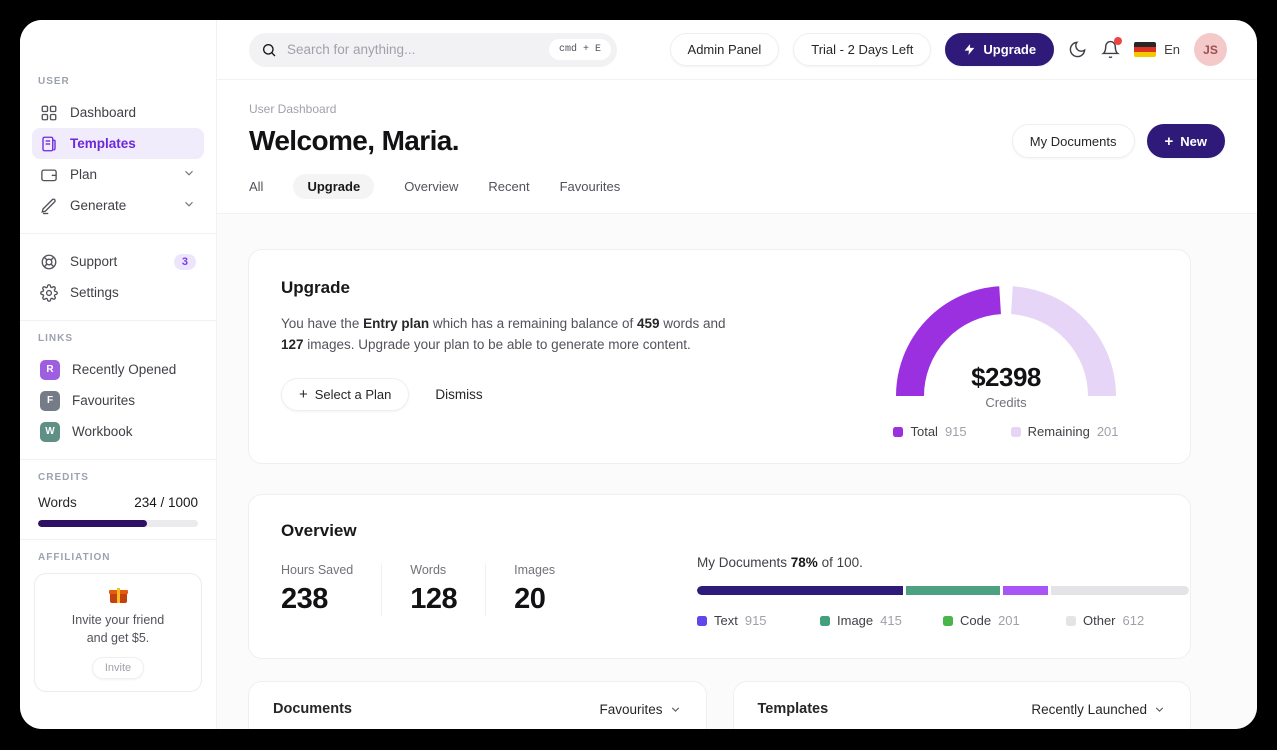 This screenshot has width=1277, height=750. What do you see at coordinates (862, 49) in the screenshot?
I see `trial-status-button: Trial - 2 Days Left` at bounding box center [862, 49].